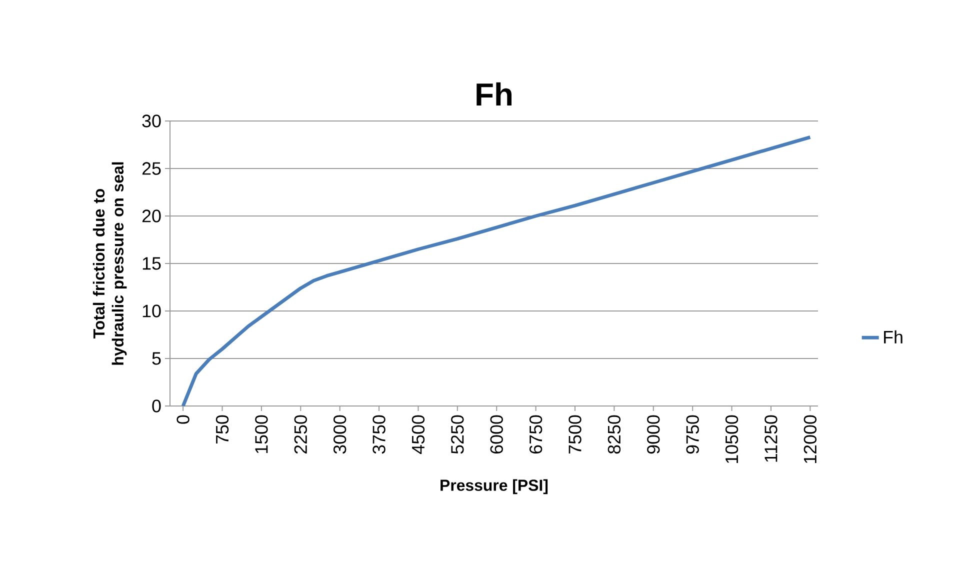  Describe the element at coordinates (810, 439) in the screenshot. I see `x-tick-label: 12000` at that location.